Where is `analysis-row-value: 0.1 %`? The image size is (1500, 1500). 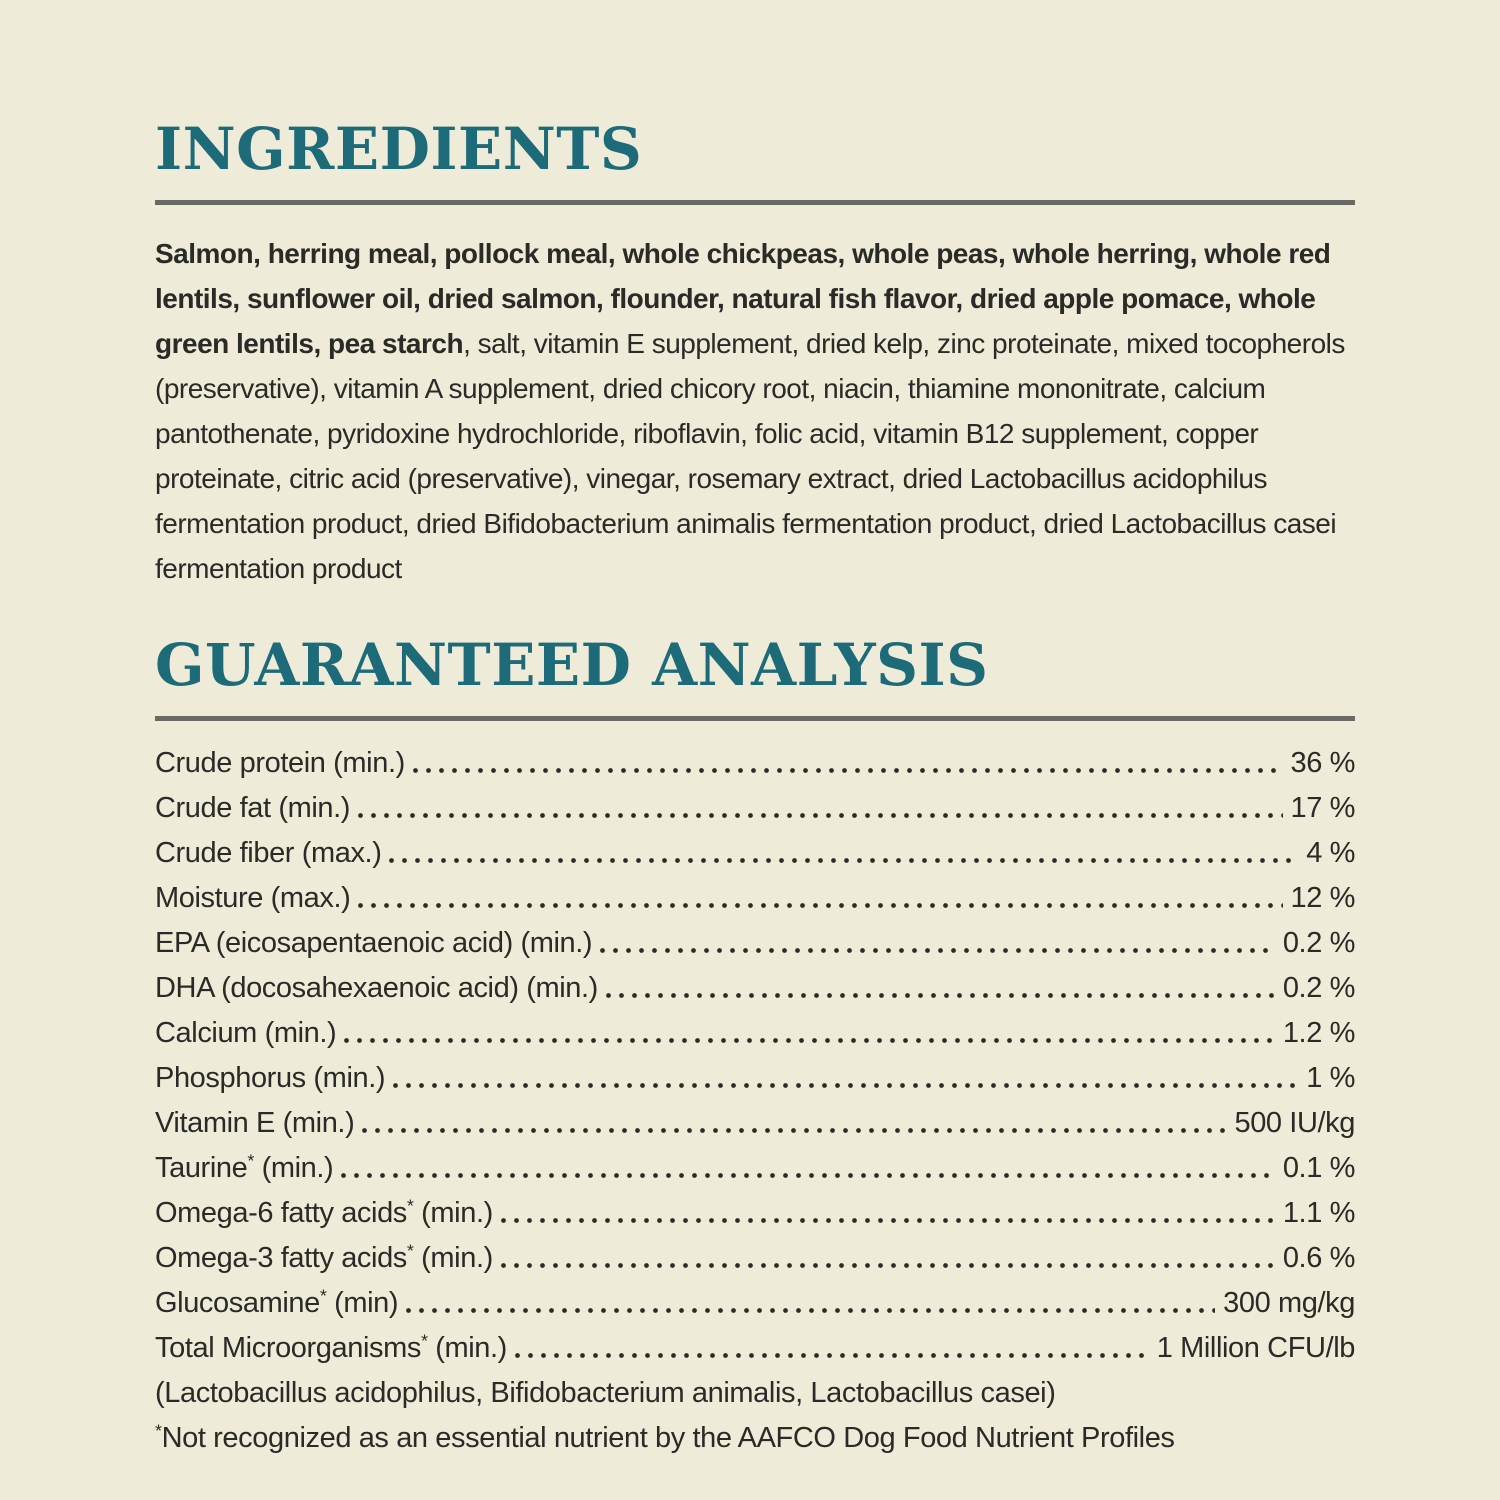
analysis-row-value: 0.1 % is located at coordinates (1319, 1168).